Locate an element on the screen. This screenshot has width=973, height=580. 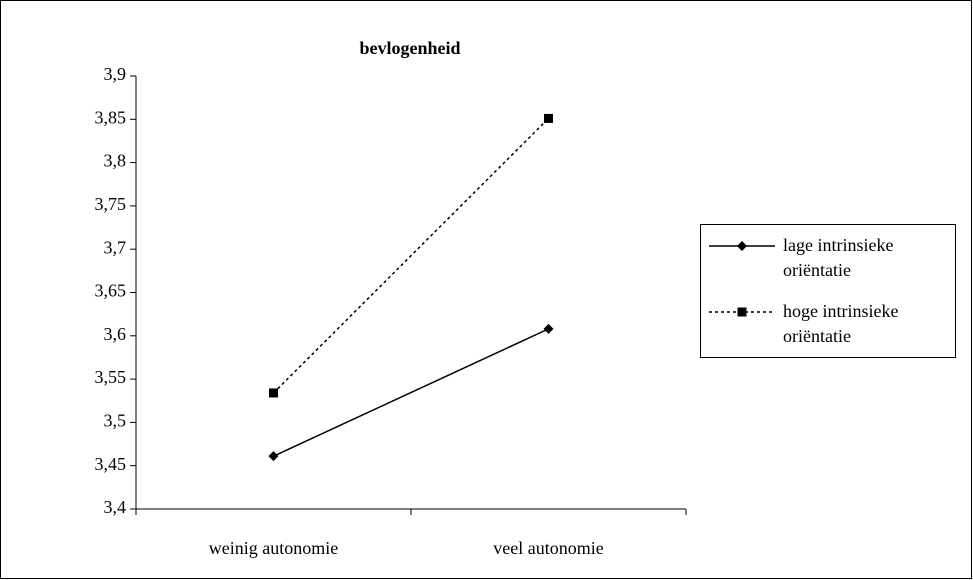
y-tick-label: 3,7 is located at coordinates (115, 247).